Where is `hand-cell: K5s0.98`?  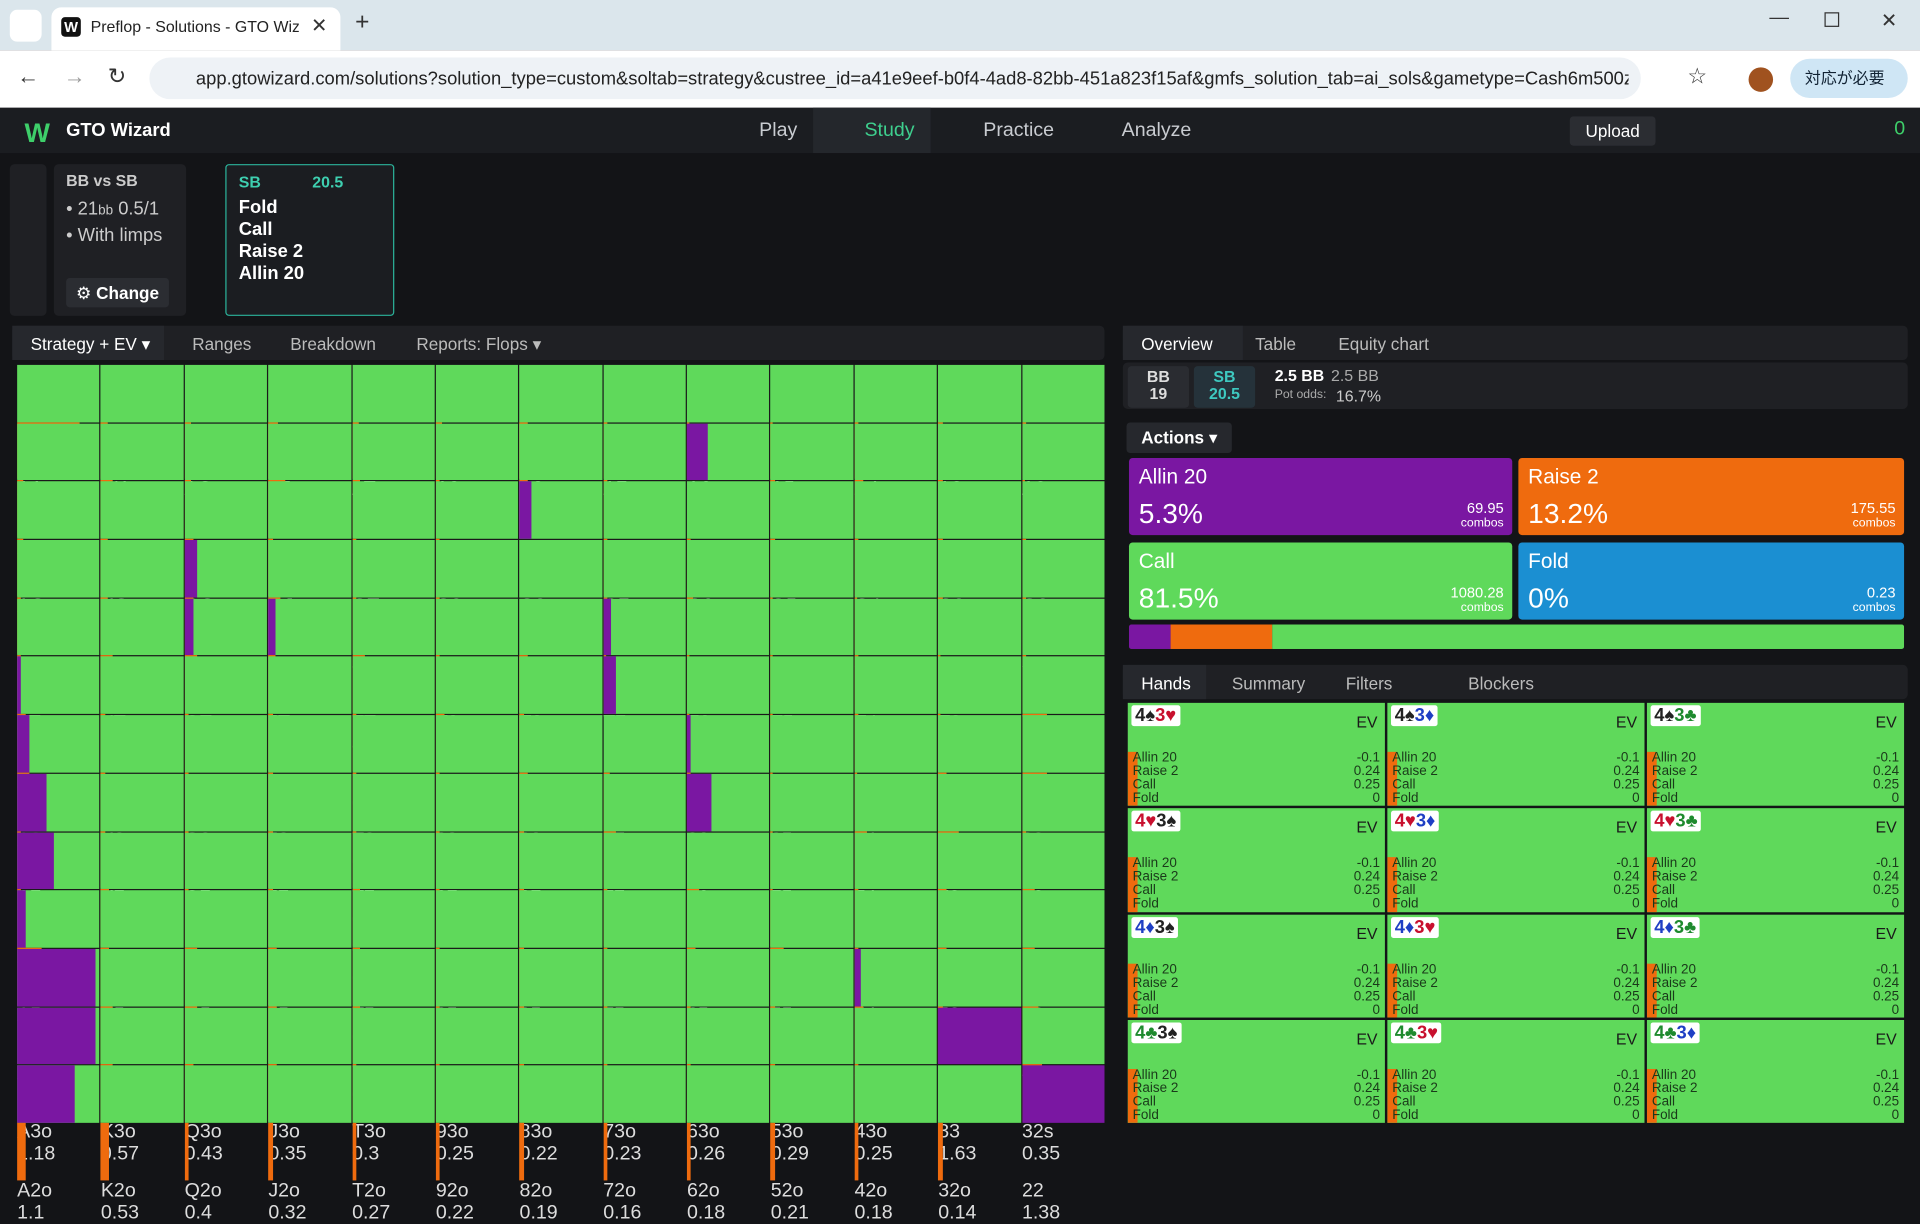 hand-cell: K5s0.98 is located at coordinates (812, 501).